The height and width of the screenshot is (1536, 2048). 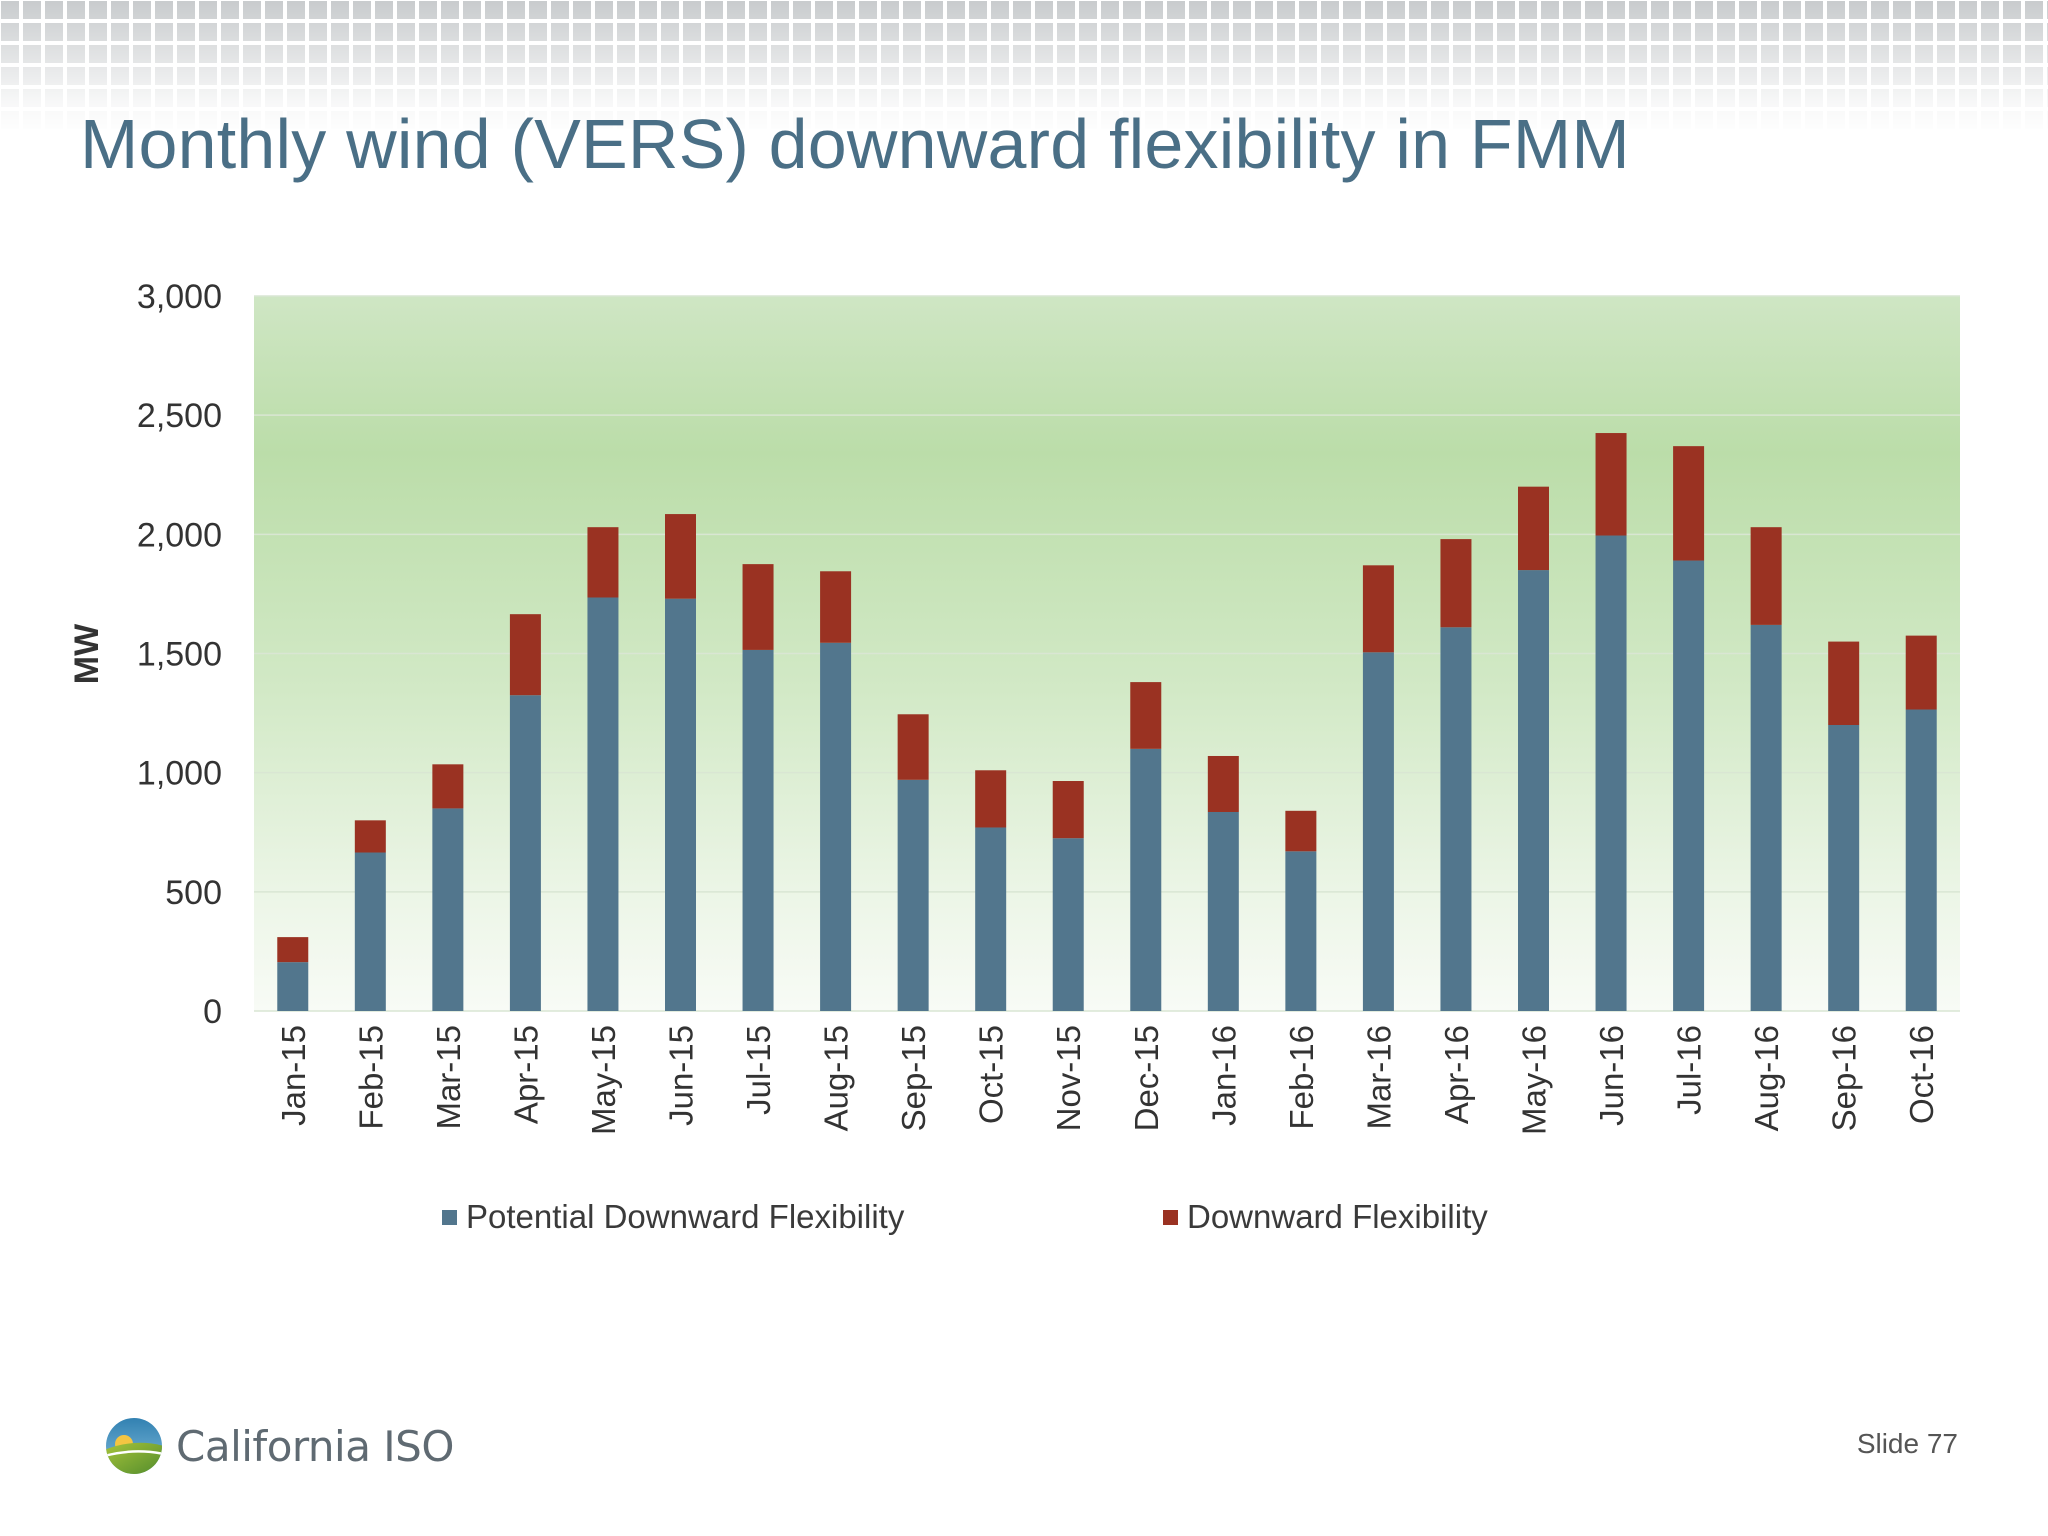 I want to click on x-tick-label: Jun-15, so click(x=681, y=1075).